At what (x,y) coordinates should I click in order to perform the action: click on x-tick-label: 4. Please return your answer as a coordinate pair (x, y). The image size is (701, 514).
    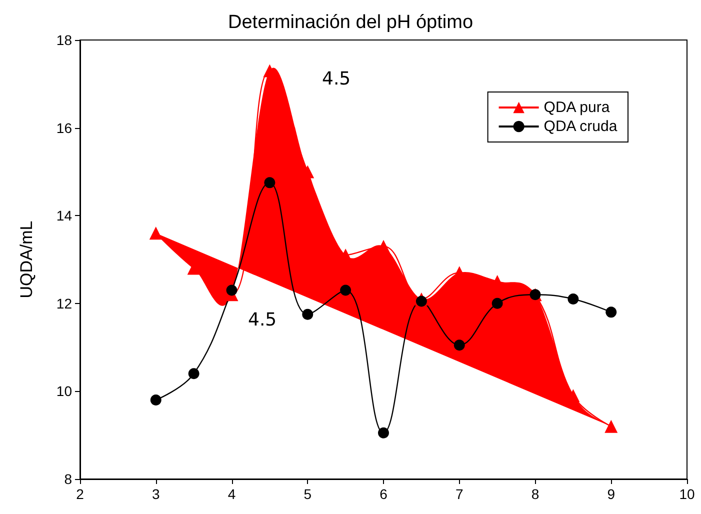
    Looking at the image, I should click on (232, 494).